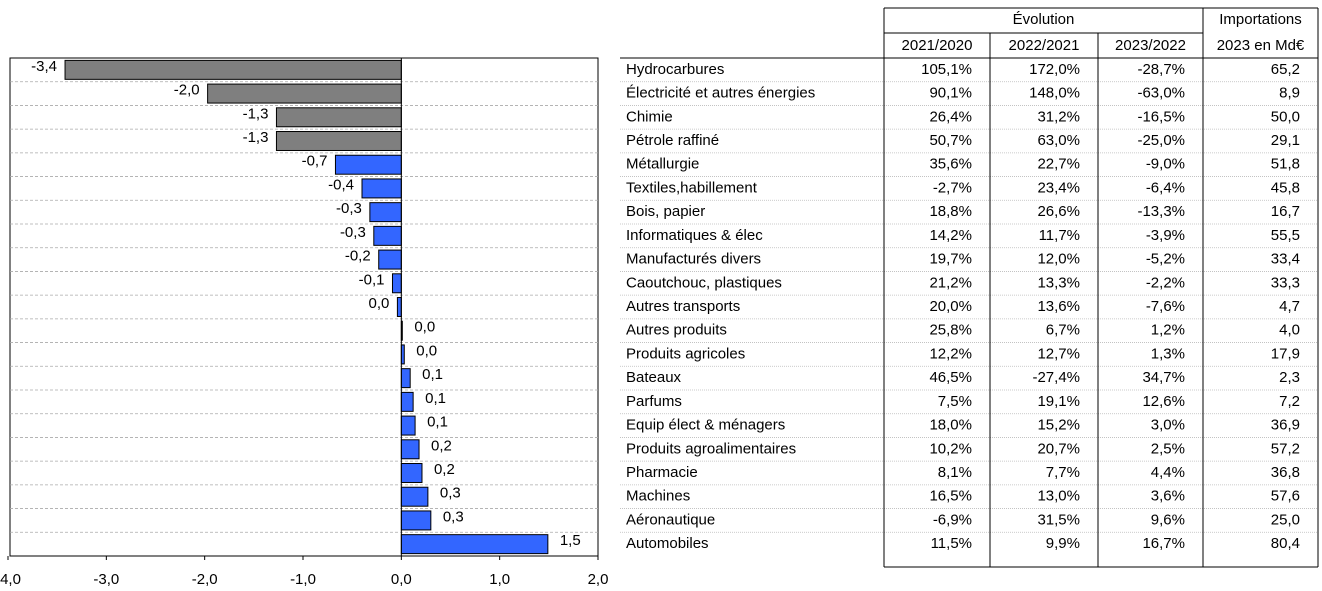  I want to click on table-cell: 3,0%, so click(1168, 425).